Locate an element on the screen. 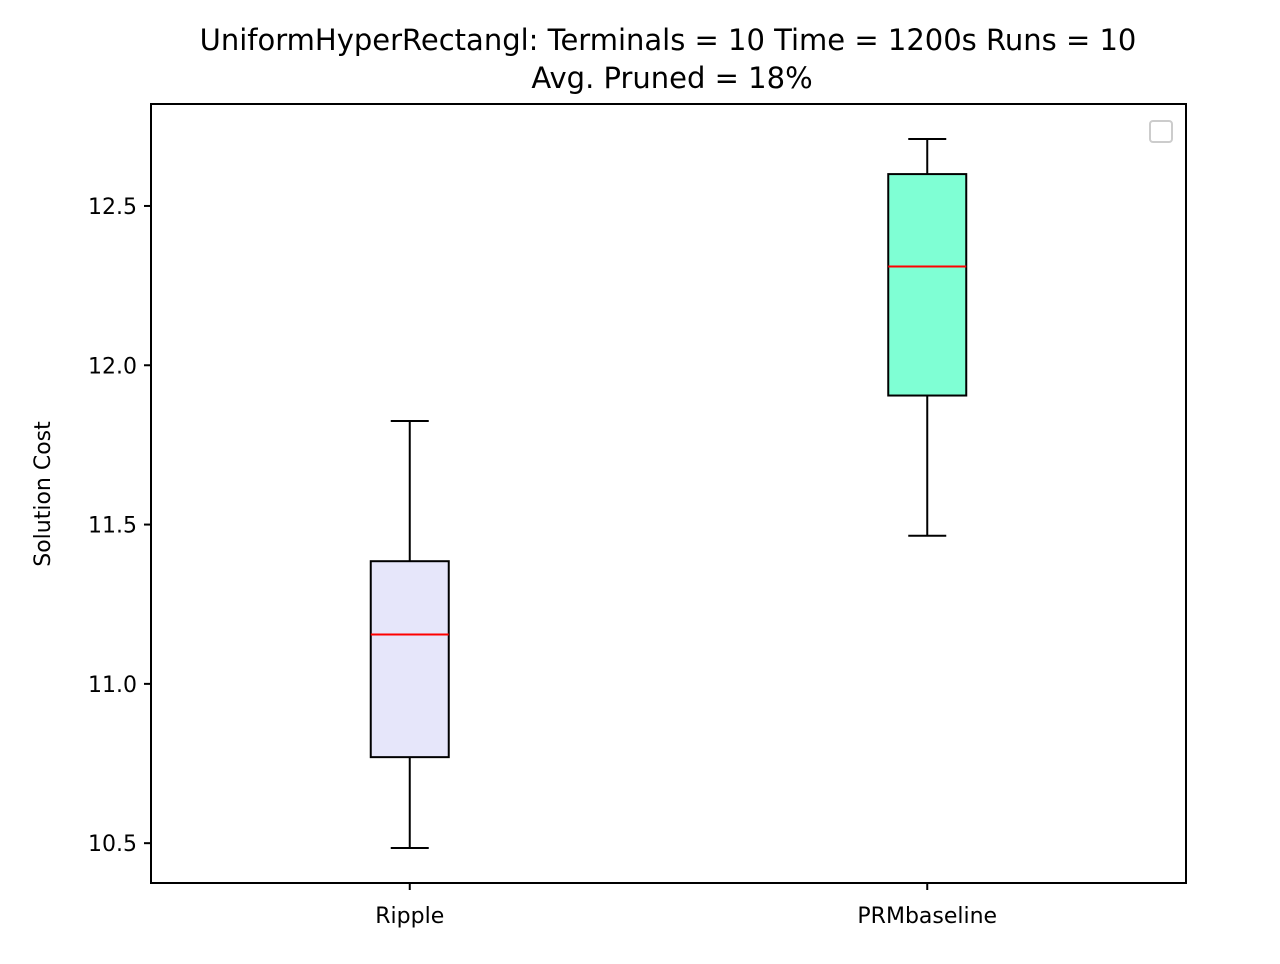  chart-title-line-2: Avg. Pruned = 18% is located at coordinates (671, 78).